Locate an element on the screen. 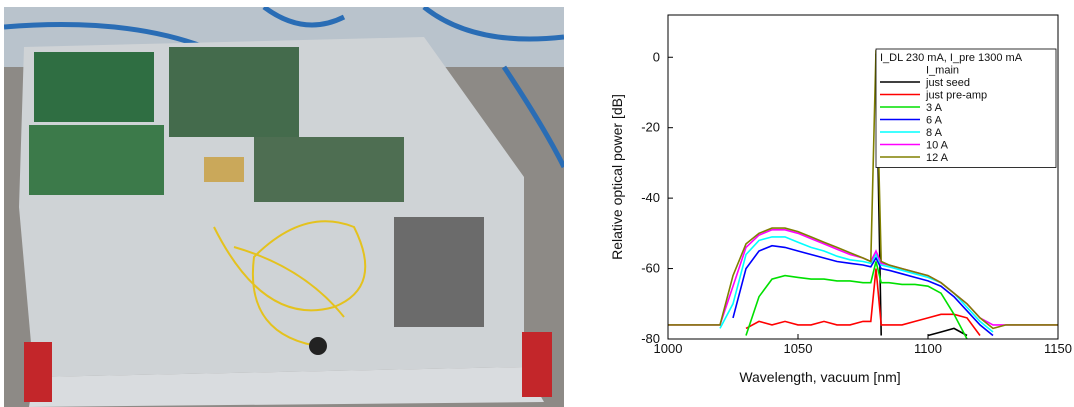  y-axis-label: Relative optical power [dB] is located at coordinates (617, 177).